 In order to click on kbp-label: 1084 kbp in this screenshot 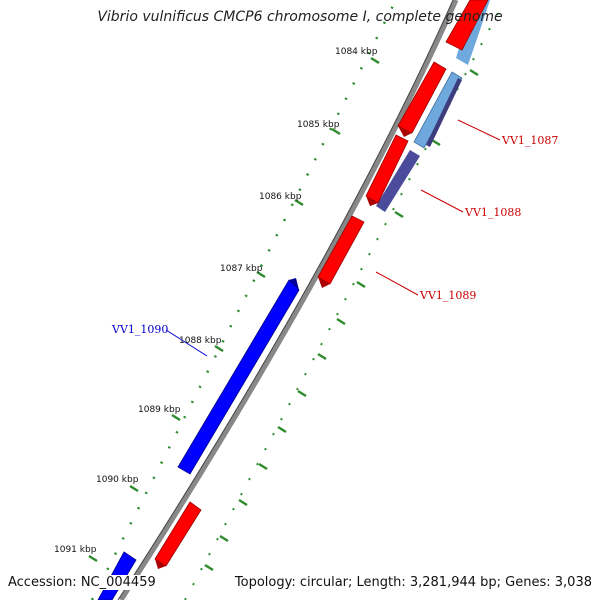, I will do `click(356, 52)`.